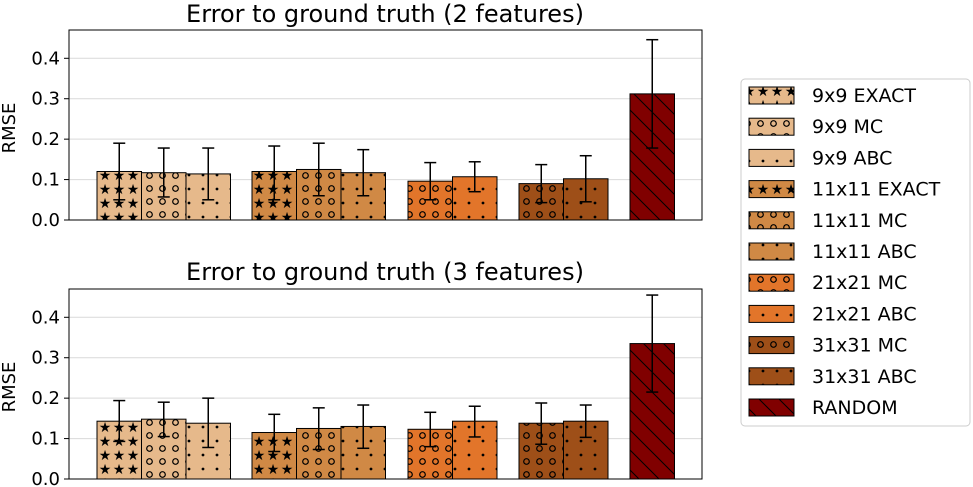  I want to click on legend-item: 11x11 ABC, so click(832, 252).